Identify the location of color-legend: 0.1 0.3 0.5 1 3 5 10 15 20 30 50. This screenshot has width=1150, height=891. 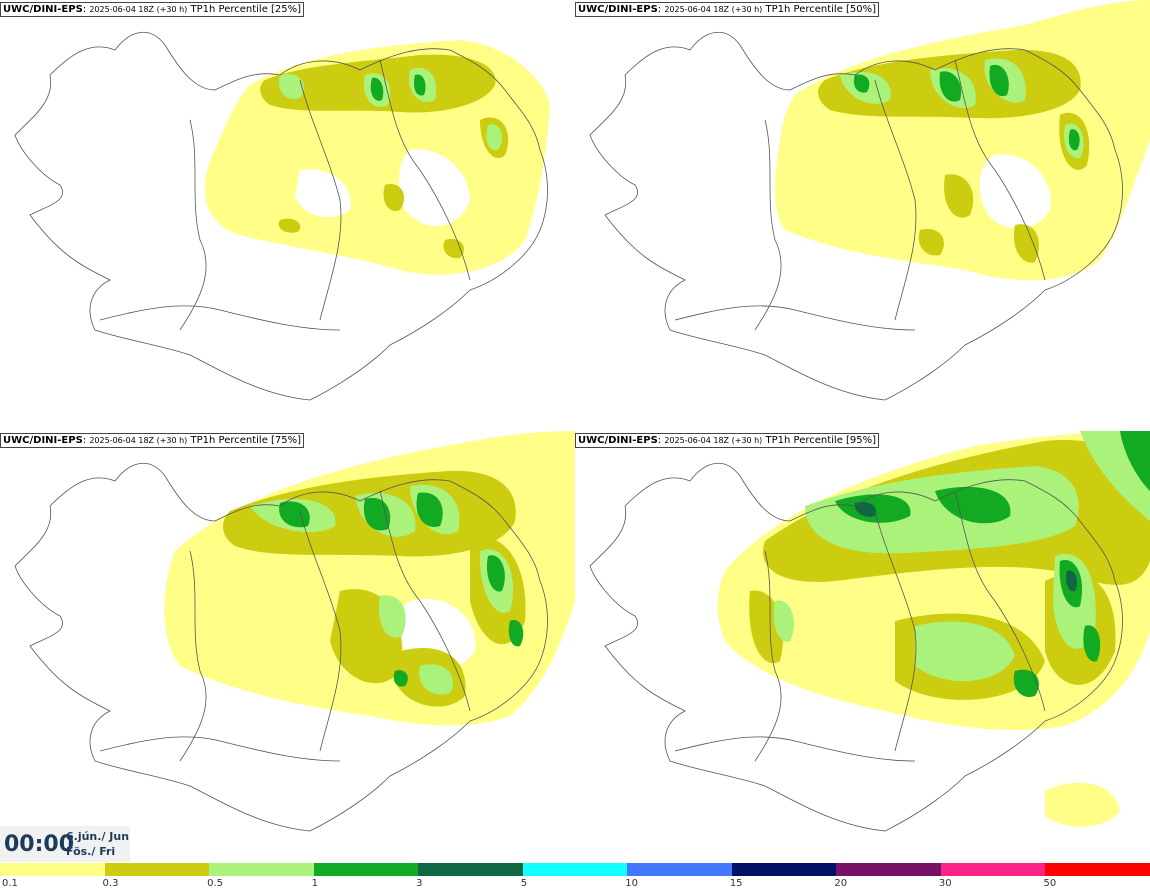
(575, 877).